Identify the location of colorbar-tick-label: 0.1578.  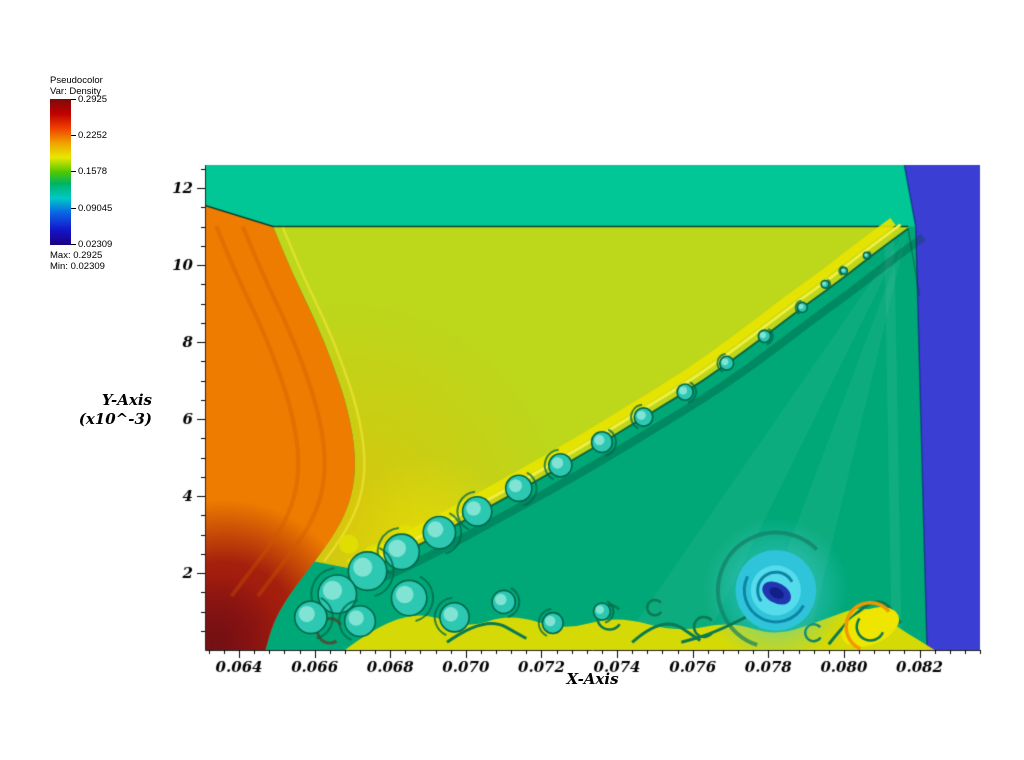
(93, 171).